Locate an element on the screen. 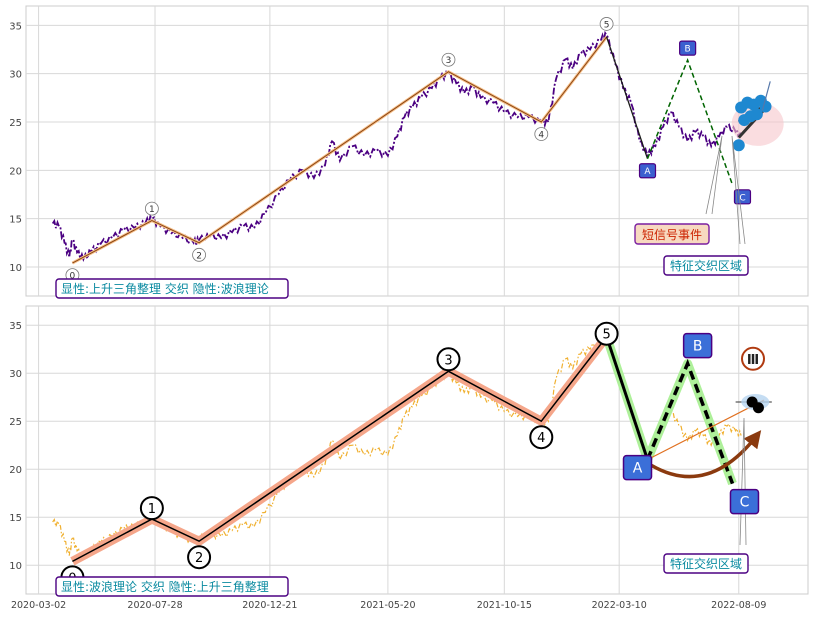 Image resolution: width=813 pixels, height=621 pixels. top-abc-marker-C is located at coordinates (742, 197).